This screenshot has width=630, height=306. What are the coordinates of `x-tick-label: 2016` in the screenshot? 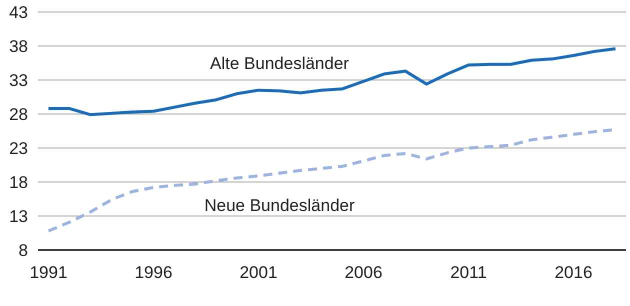 It's located at (573, 272).